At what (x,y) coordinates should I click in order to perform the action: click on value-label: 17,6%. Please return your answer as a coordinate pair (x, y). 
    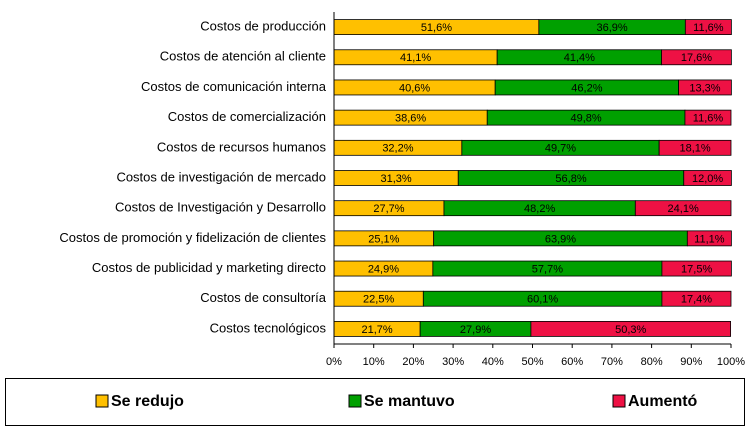
    Looking at the image, I should click on (696, 58).